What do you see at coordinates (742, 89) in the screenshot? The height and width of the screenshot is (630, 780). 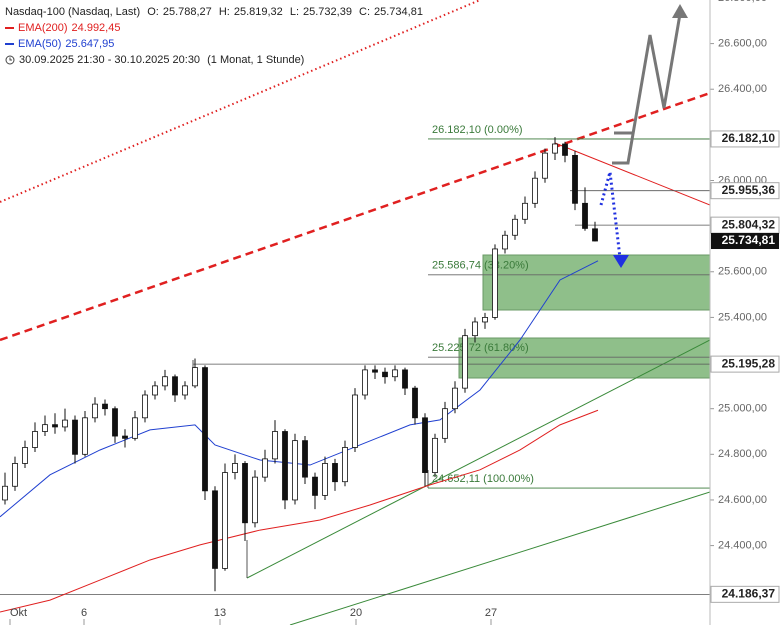 I see `y-tick-label: 26.400,00` at bounding box center [742, 89].